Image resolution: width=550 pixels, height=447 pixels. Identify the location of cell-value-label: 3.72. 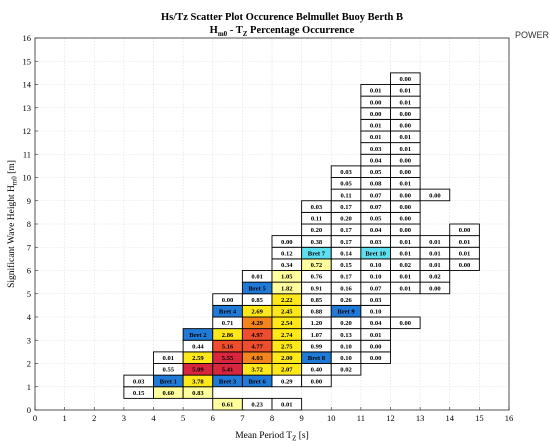
(257, 370).